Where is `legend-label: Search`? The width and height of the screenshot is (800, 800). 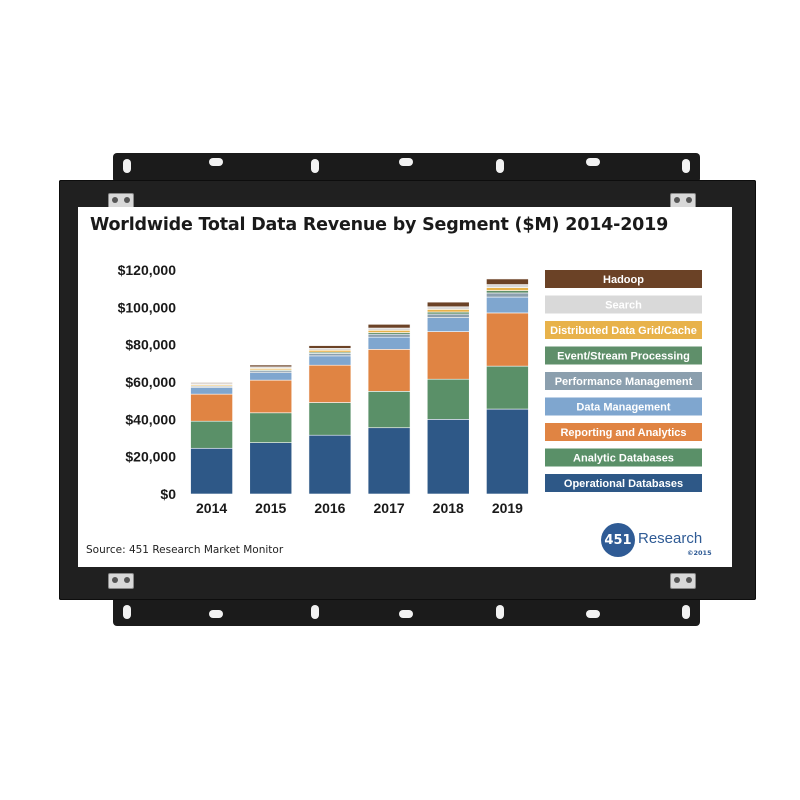 legend-label: Search is located at coordinates (623, 306).